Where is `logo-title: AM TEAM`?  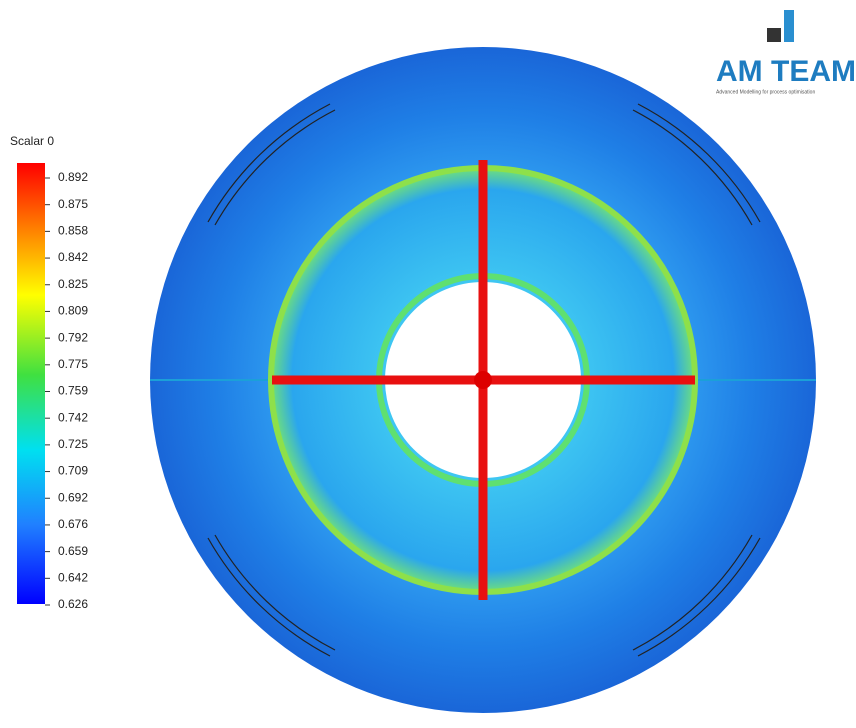 logo-title: AM TEAM is located at coordinates (786, 71).